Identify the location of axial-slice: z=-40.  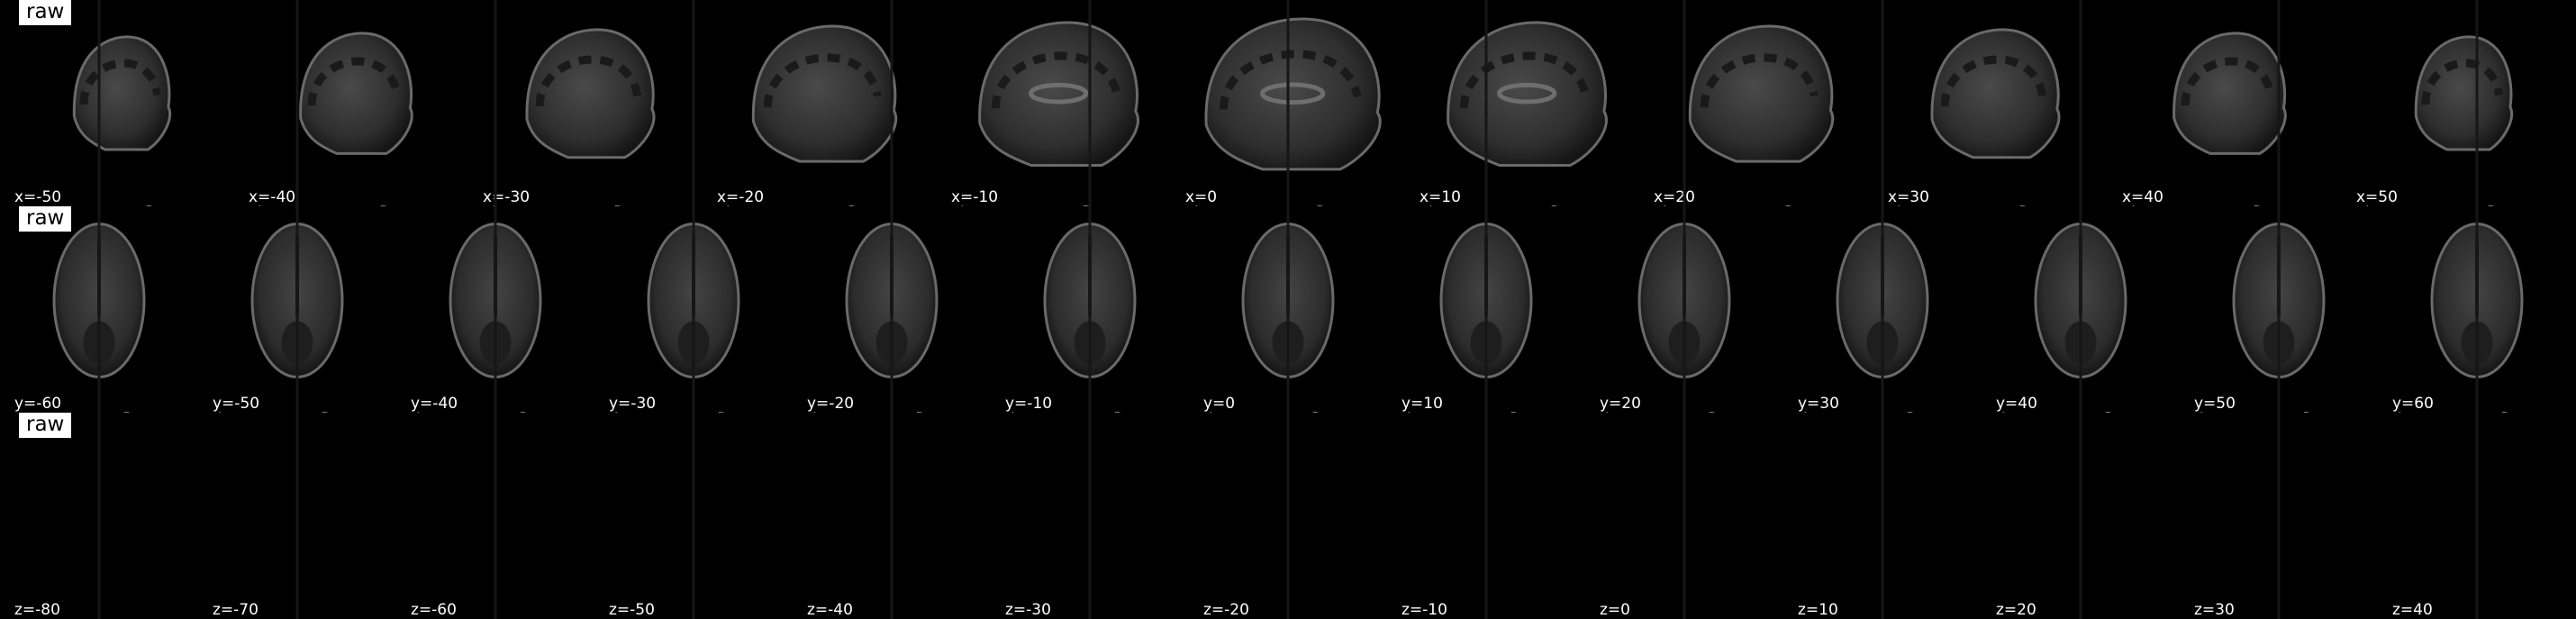
(892, 309).